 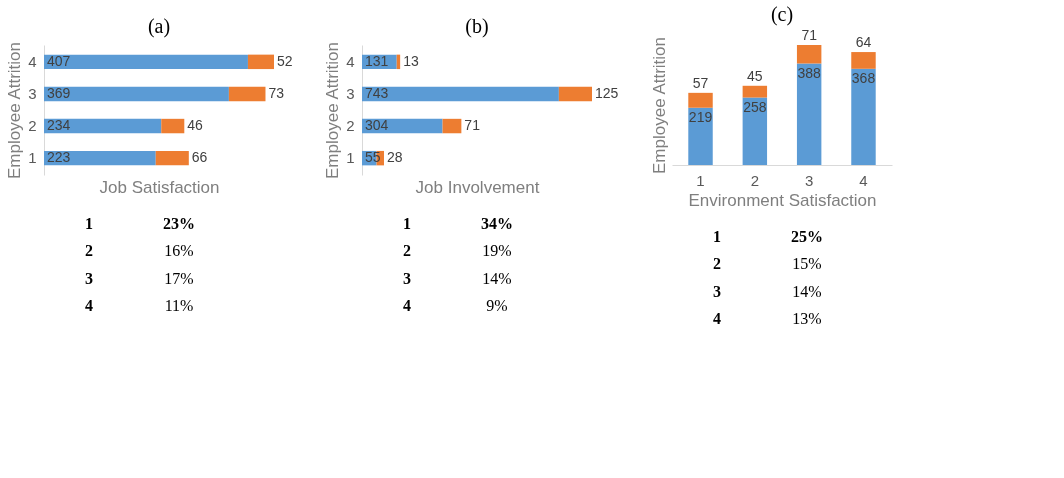 What do you see at coordinates (807, 319) in the screenshot?
I see `text: 13%` at bounding box center [807, 319].